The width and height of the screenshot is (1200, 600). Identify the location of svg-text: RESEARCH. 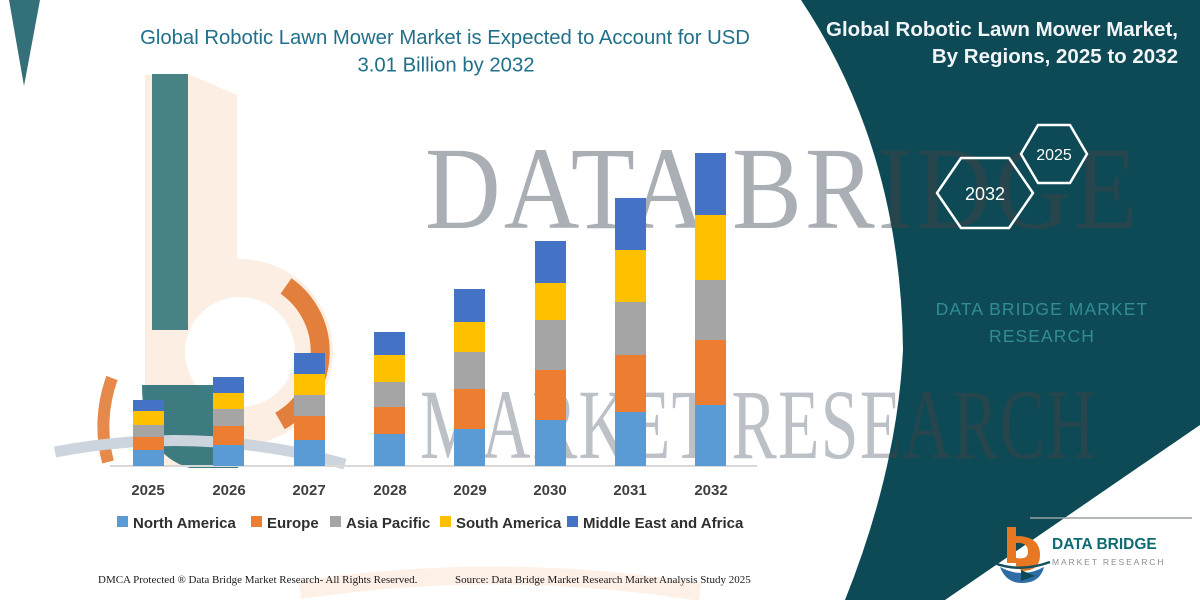
(1042, 336).